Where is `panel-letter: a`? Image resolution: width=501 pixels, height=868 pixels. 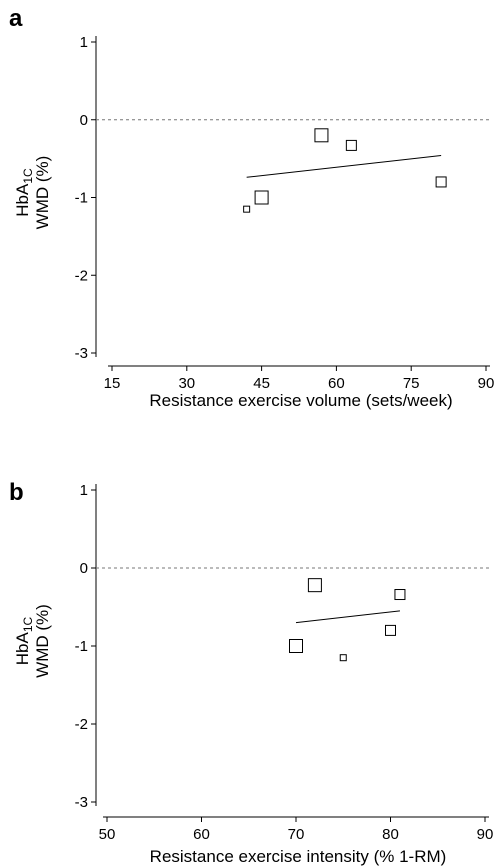 panel-letter: a is located at coordinates (16, 18).